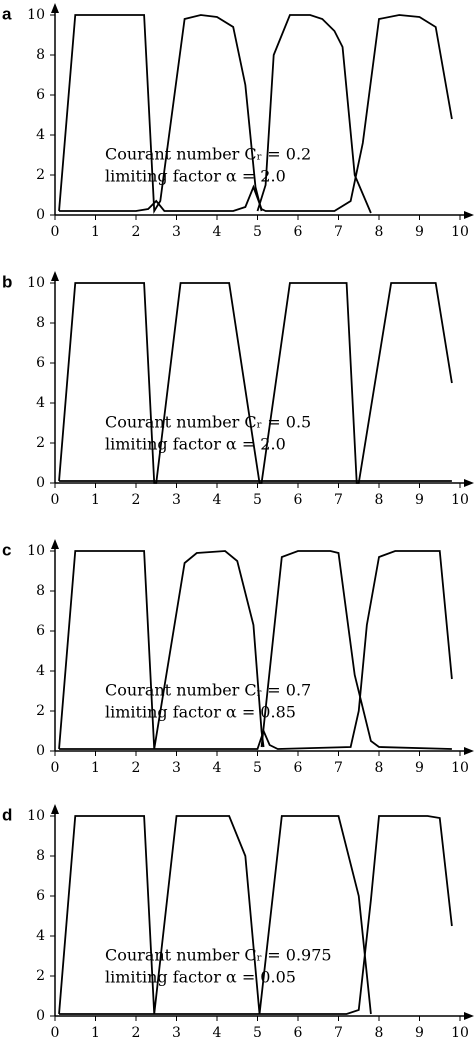 This screenshot has height=1039, width=474. What do you see at coordinates (6, 549) in the screenshot?
I see `panel-label: c` at bounding box center [6, 549].